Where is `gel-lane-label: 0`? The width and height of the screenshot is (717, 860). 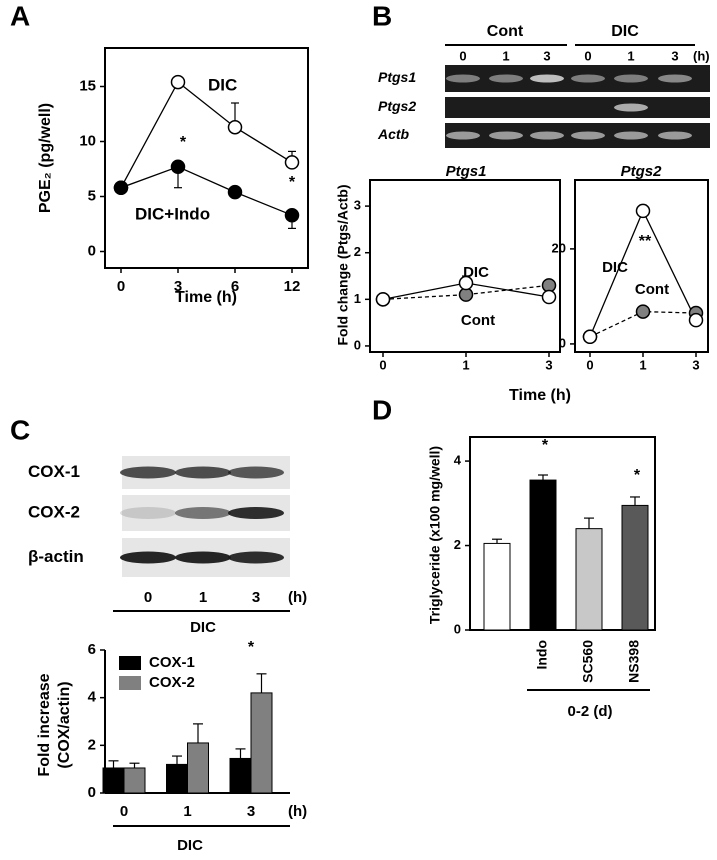
gel-lane-label: 0 is located at coordinates (462, 55).